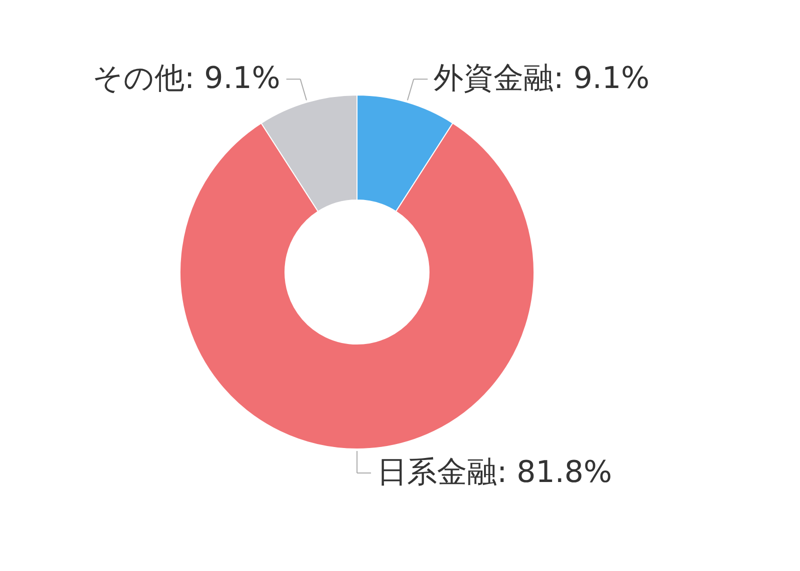 The height and width of the screenshot is (571, 800). I want to click on slice-label: その他: 9.1%, so click(186, 78).